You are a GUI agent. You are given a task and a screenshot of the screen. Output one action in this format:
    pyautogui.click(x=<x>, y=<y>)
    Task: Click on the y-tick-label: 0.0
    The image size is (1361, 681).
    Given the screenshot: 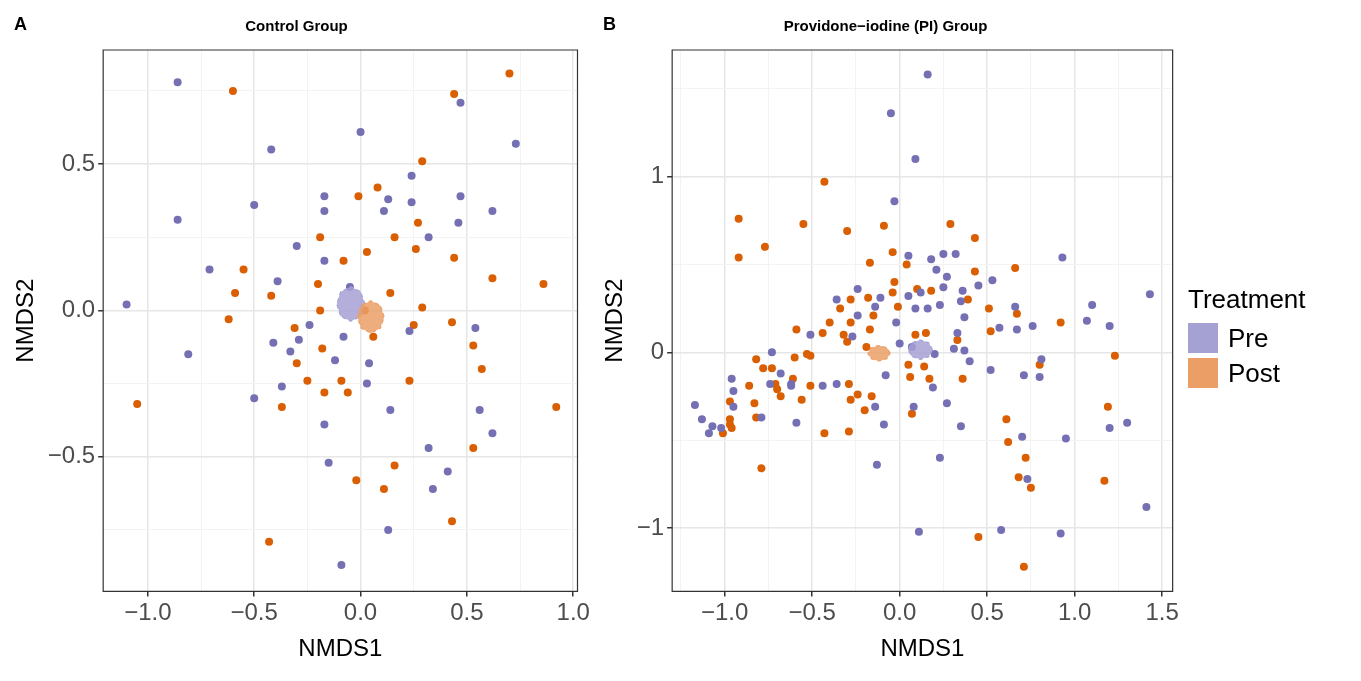 What is the action you would take?
    pyautogui.click(x=78, y=309)
    